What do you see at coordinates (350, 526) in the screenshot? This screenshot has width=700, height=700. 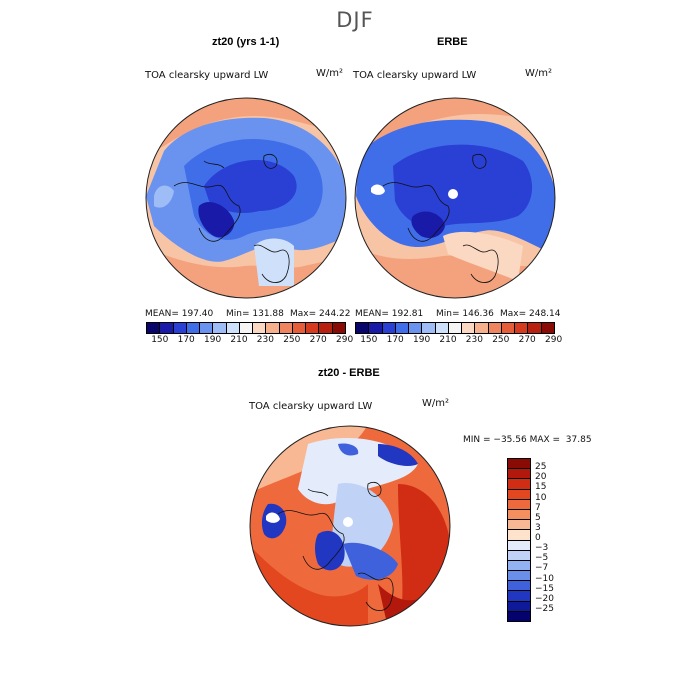 I see `map-diff` at bounding box center [350, 526].